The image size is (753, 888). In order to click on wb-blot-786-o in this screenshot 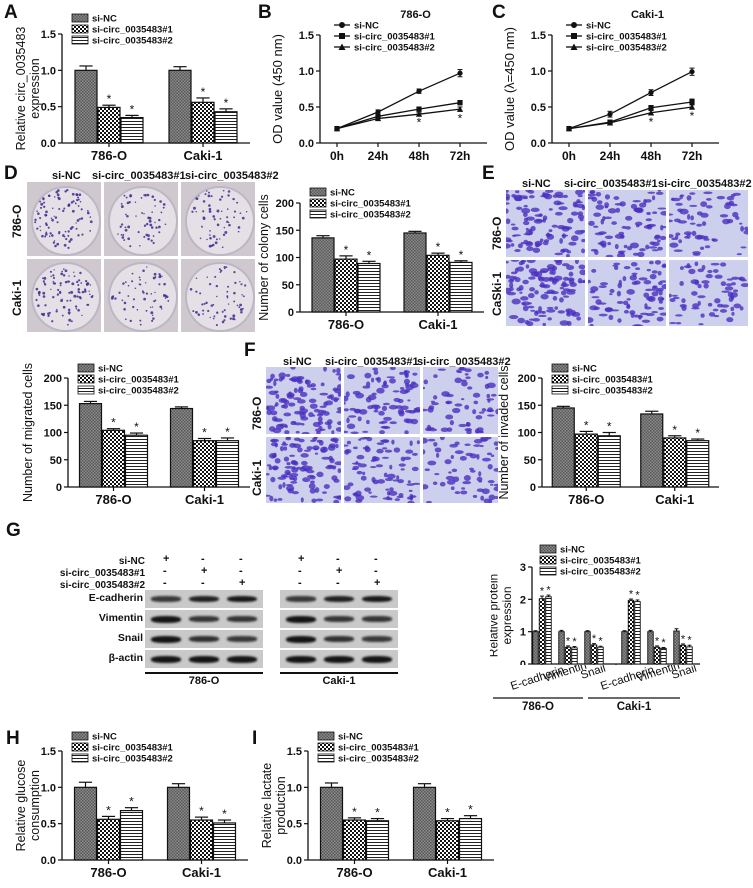, I will do `click(204, 630)`.